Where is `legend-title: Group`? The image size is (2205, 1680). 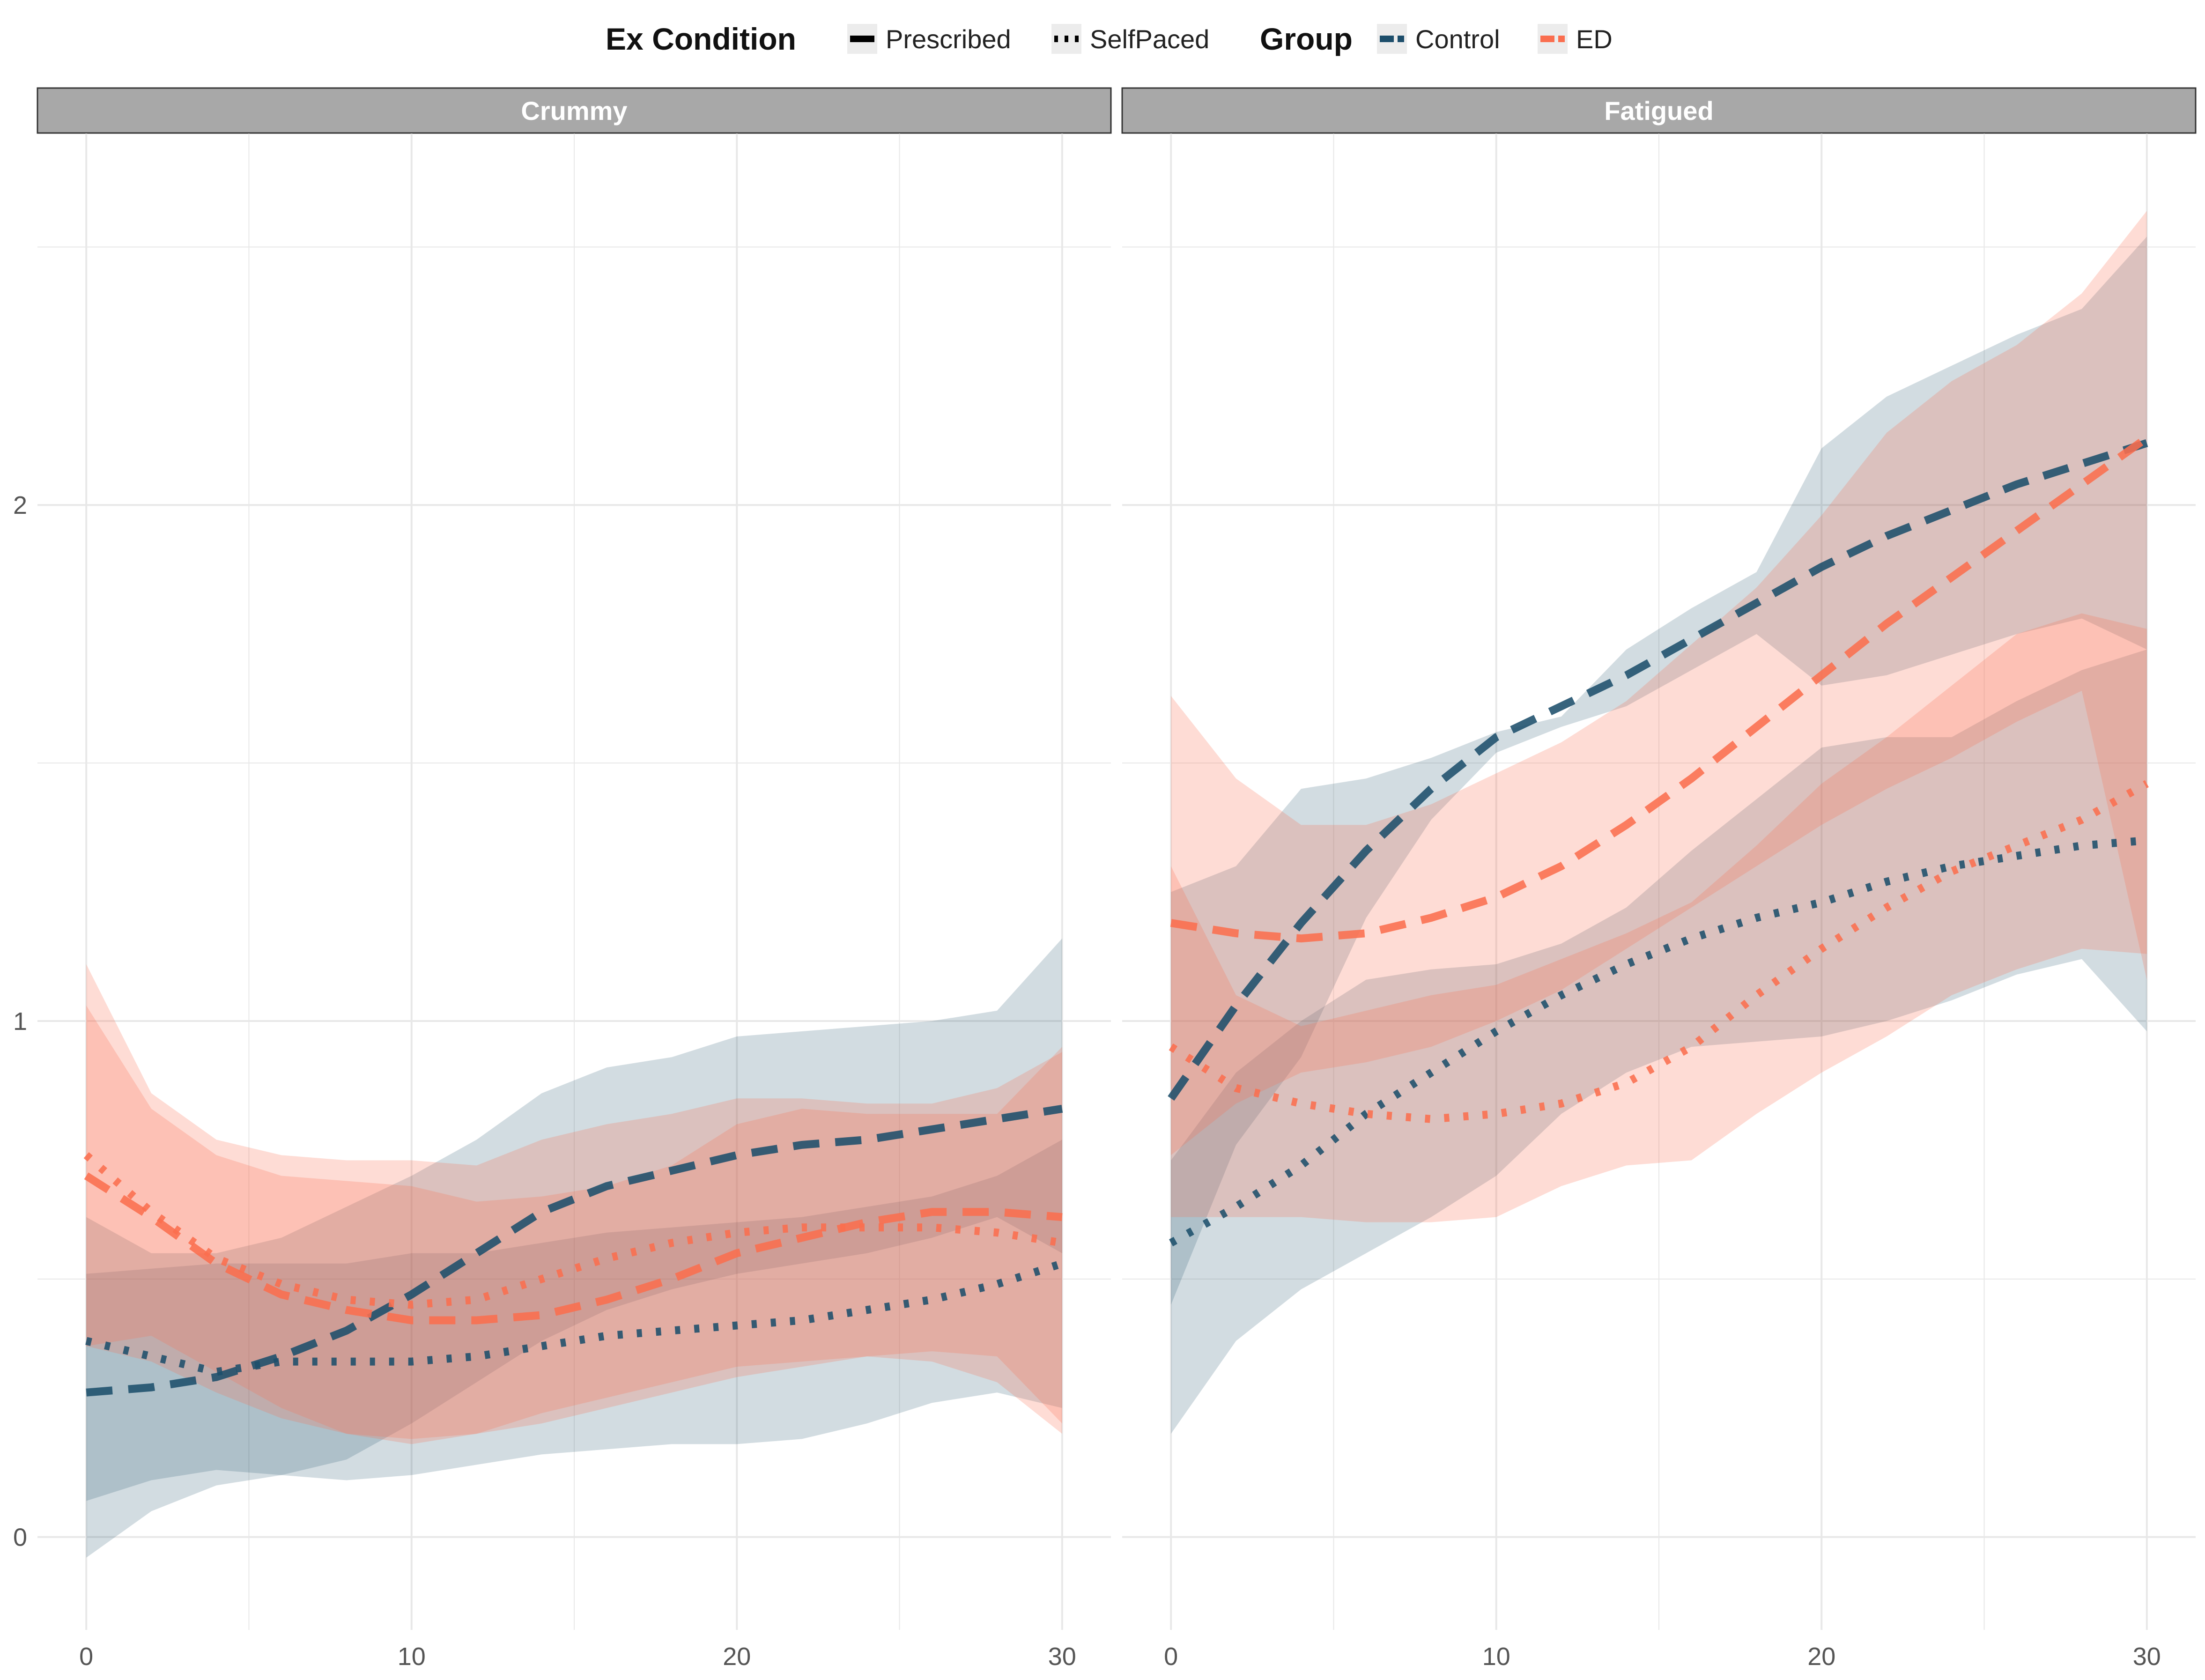 legend-title: Group is located at coordinates (1306, 39).